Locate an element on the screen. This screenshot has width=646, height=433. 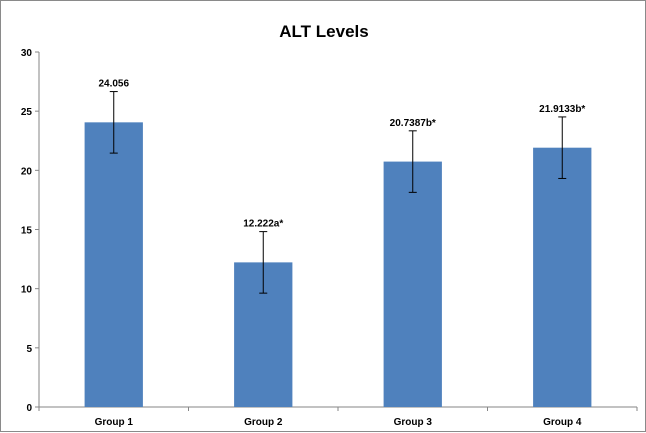
y-tick-label: 5 is located at coordinates (29, 349).